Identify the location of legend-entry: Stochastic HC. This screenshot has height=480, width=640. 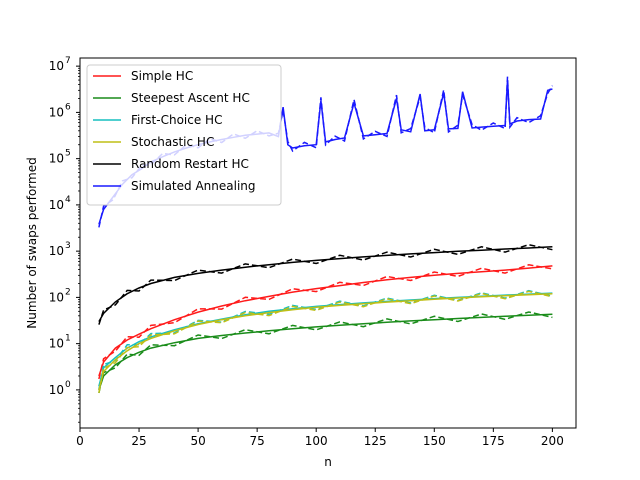
(172, 142).